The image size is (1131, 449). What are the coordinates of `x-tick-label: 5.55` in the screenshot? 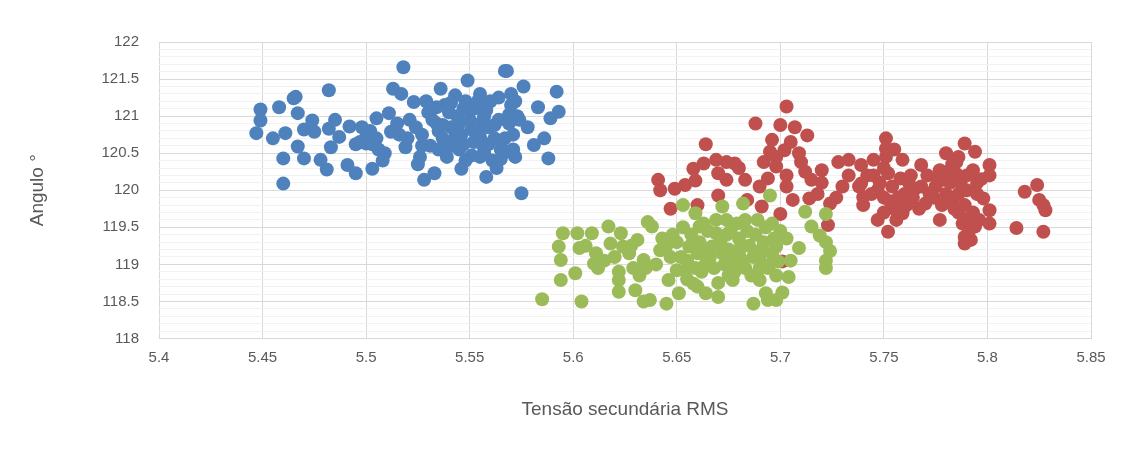 It's located at (470, 356).